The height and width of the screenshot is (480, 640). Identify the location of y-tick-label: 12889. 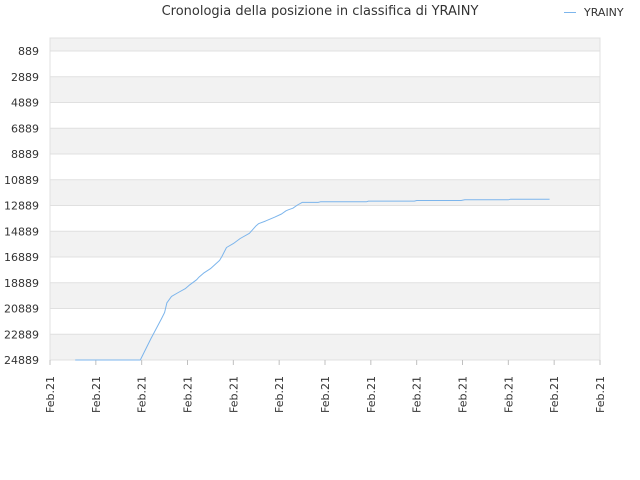
(21, 206).